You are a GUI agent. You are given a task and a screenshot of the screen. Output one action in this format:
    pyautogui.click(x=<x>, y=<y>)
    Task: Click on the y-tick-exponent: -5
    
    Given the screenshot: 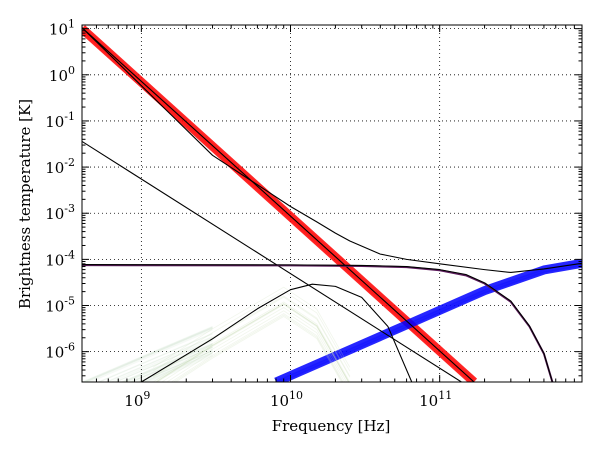 What is the action you would take?
    pyautogui.click(x=69, y=301)
    